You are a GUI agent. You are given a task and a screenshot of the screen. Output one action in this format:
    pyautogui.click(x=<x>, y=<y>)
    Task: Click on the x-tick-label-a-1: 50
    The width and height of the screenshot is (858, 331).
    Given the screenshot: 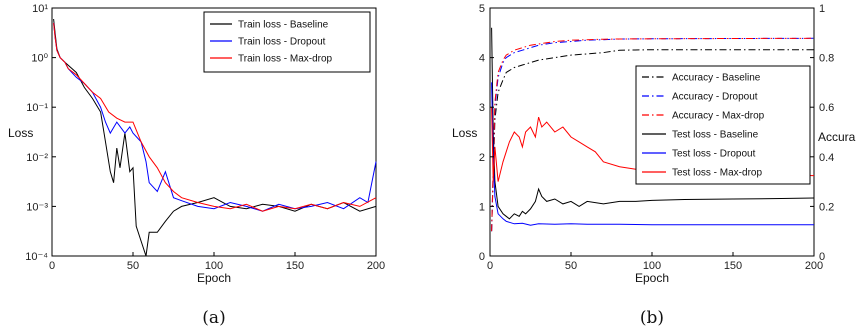 What is the action you would take?
    pyautogui.click(x=133, y=266)
    